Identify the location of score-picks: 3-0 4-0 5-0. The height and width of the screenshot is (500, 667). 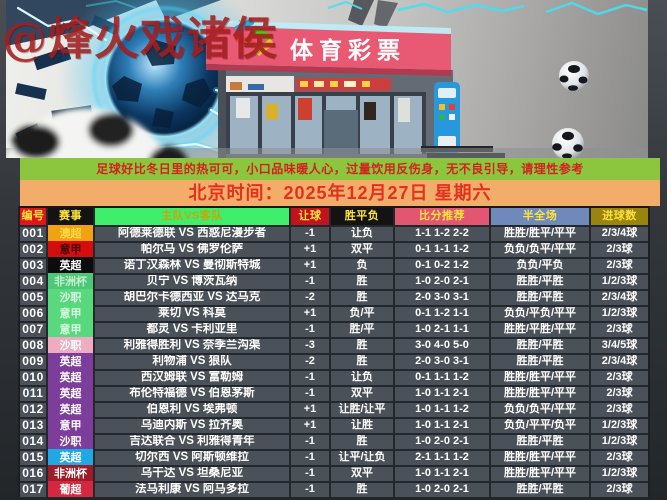
(443, 346).